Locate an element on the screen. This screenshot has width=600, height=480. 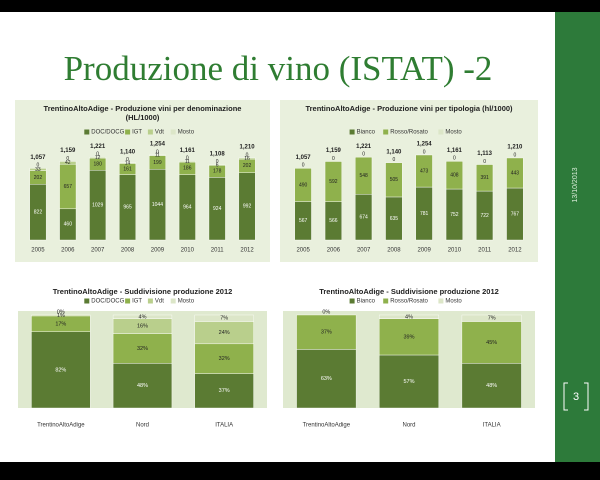
value-label: 82% is located at coordinates (60, 370).